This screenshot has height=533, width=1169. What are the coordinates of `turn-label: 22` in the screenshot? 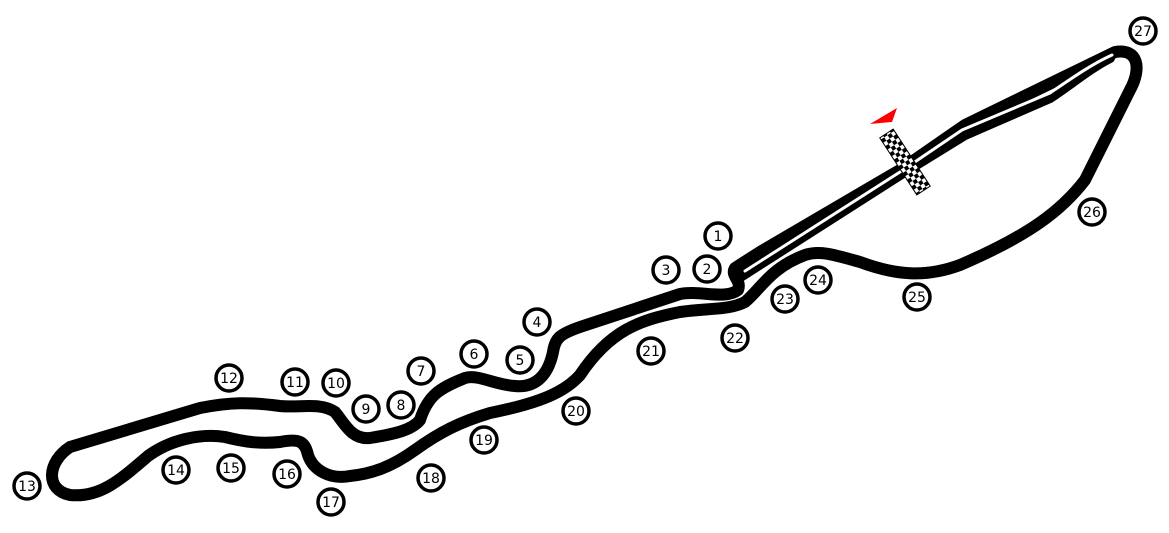 It's located at (735, 339).